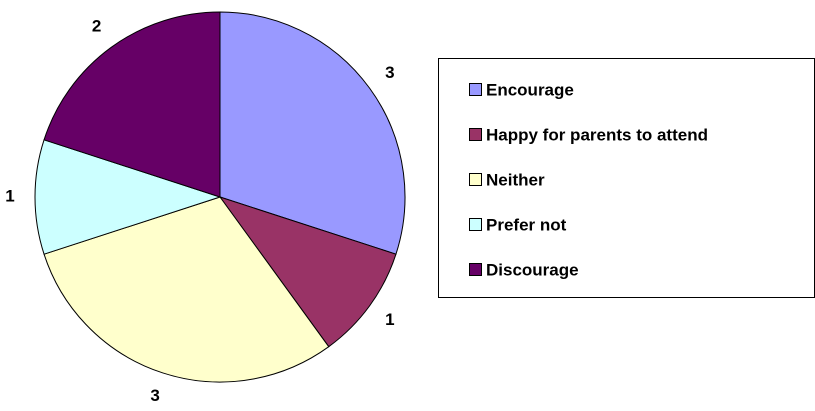 The image size is (815, 411). What do you see at coordinates (96, 26) in the screenshot?
I see `data-label: 2` at bounding box center [96, 26].